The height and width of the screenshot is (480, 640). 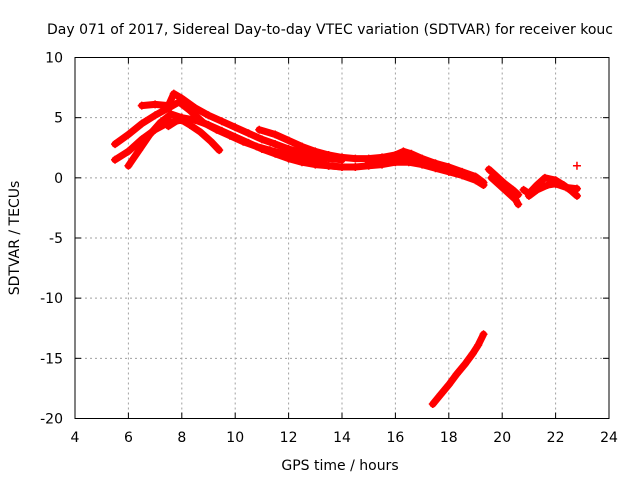 I want to click on x-tick-label: 10, so click(x=235, y=438).